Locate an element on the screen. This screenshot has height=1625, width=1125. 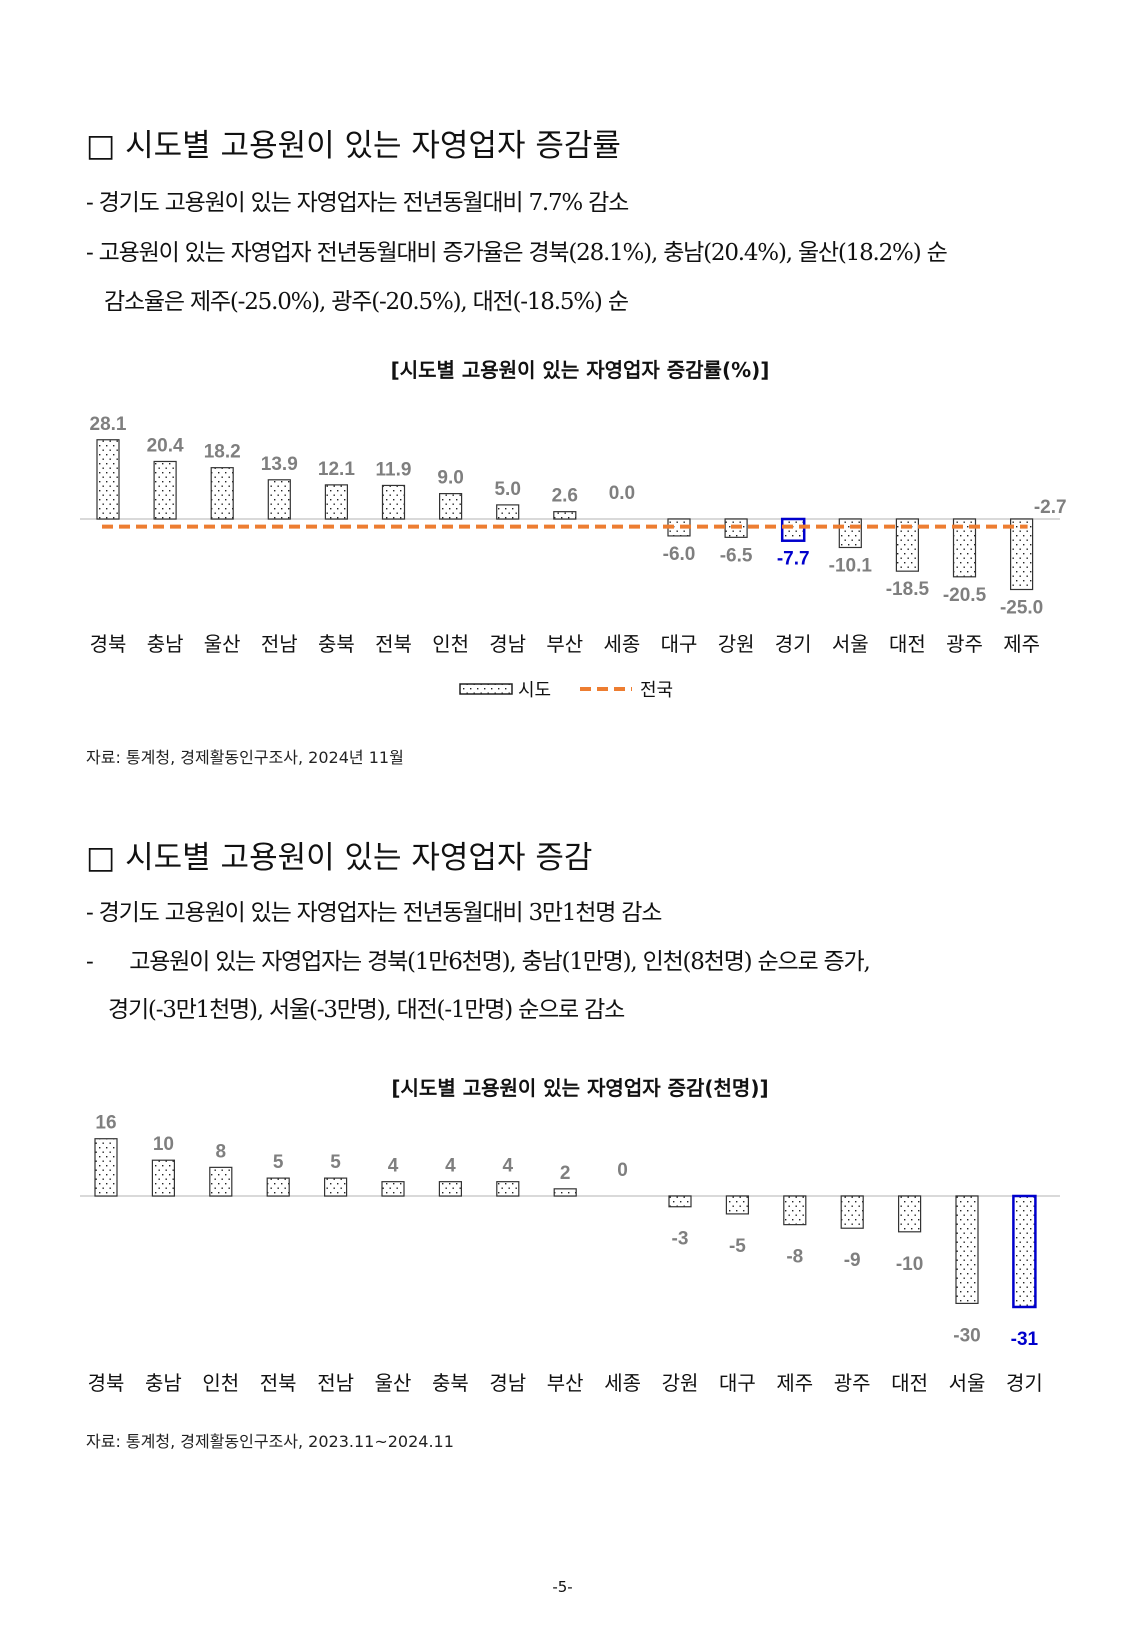
data-label: -10 is located at coordinates (909, 1264).